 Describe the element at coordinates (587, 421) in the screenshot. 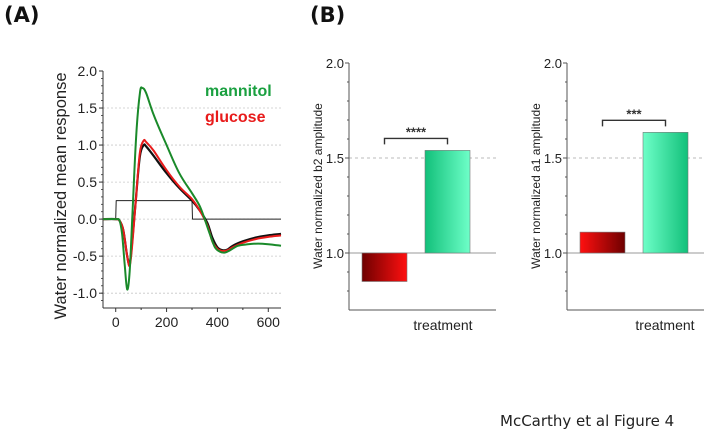

I see `figure-caption: McCarthy et al Figure 4` at that location.